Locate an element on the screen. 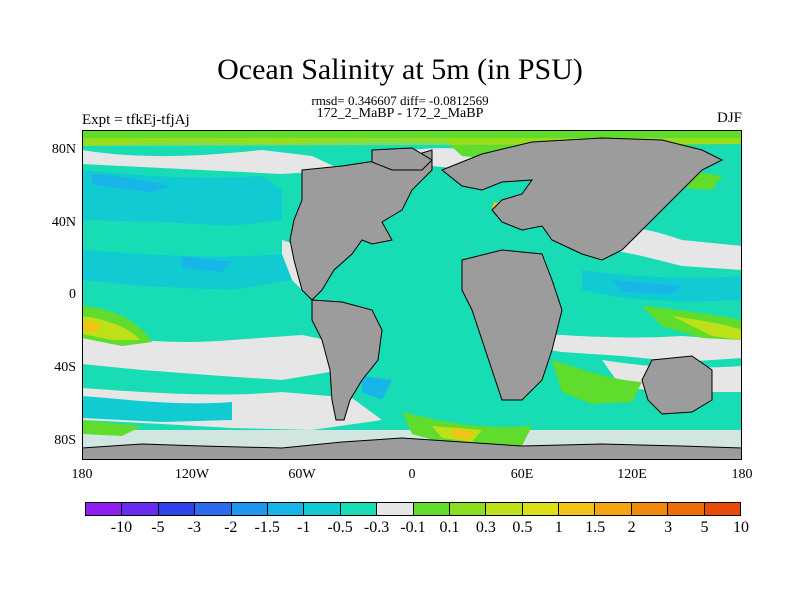  lat-label-80n: 80N is located at coordinates (63, 149).